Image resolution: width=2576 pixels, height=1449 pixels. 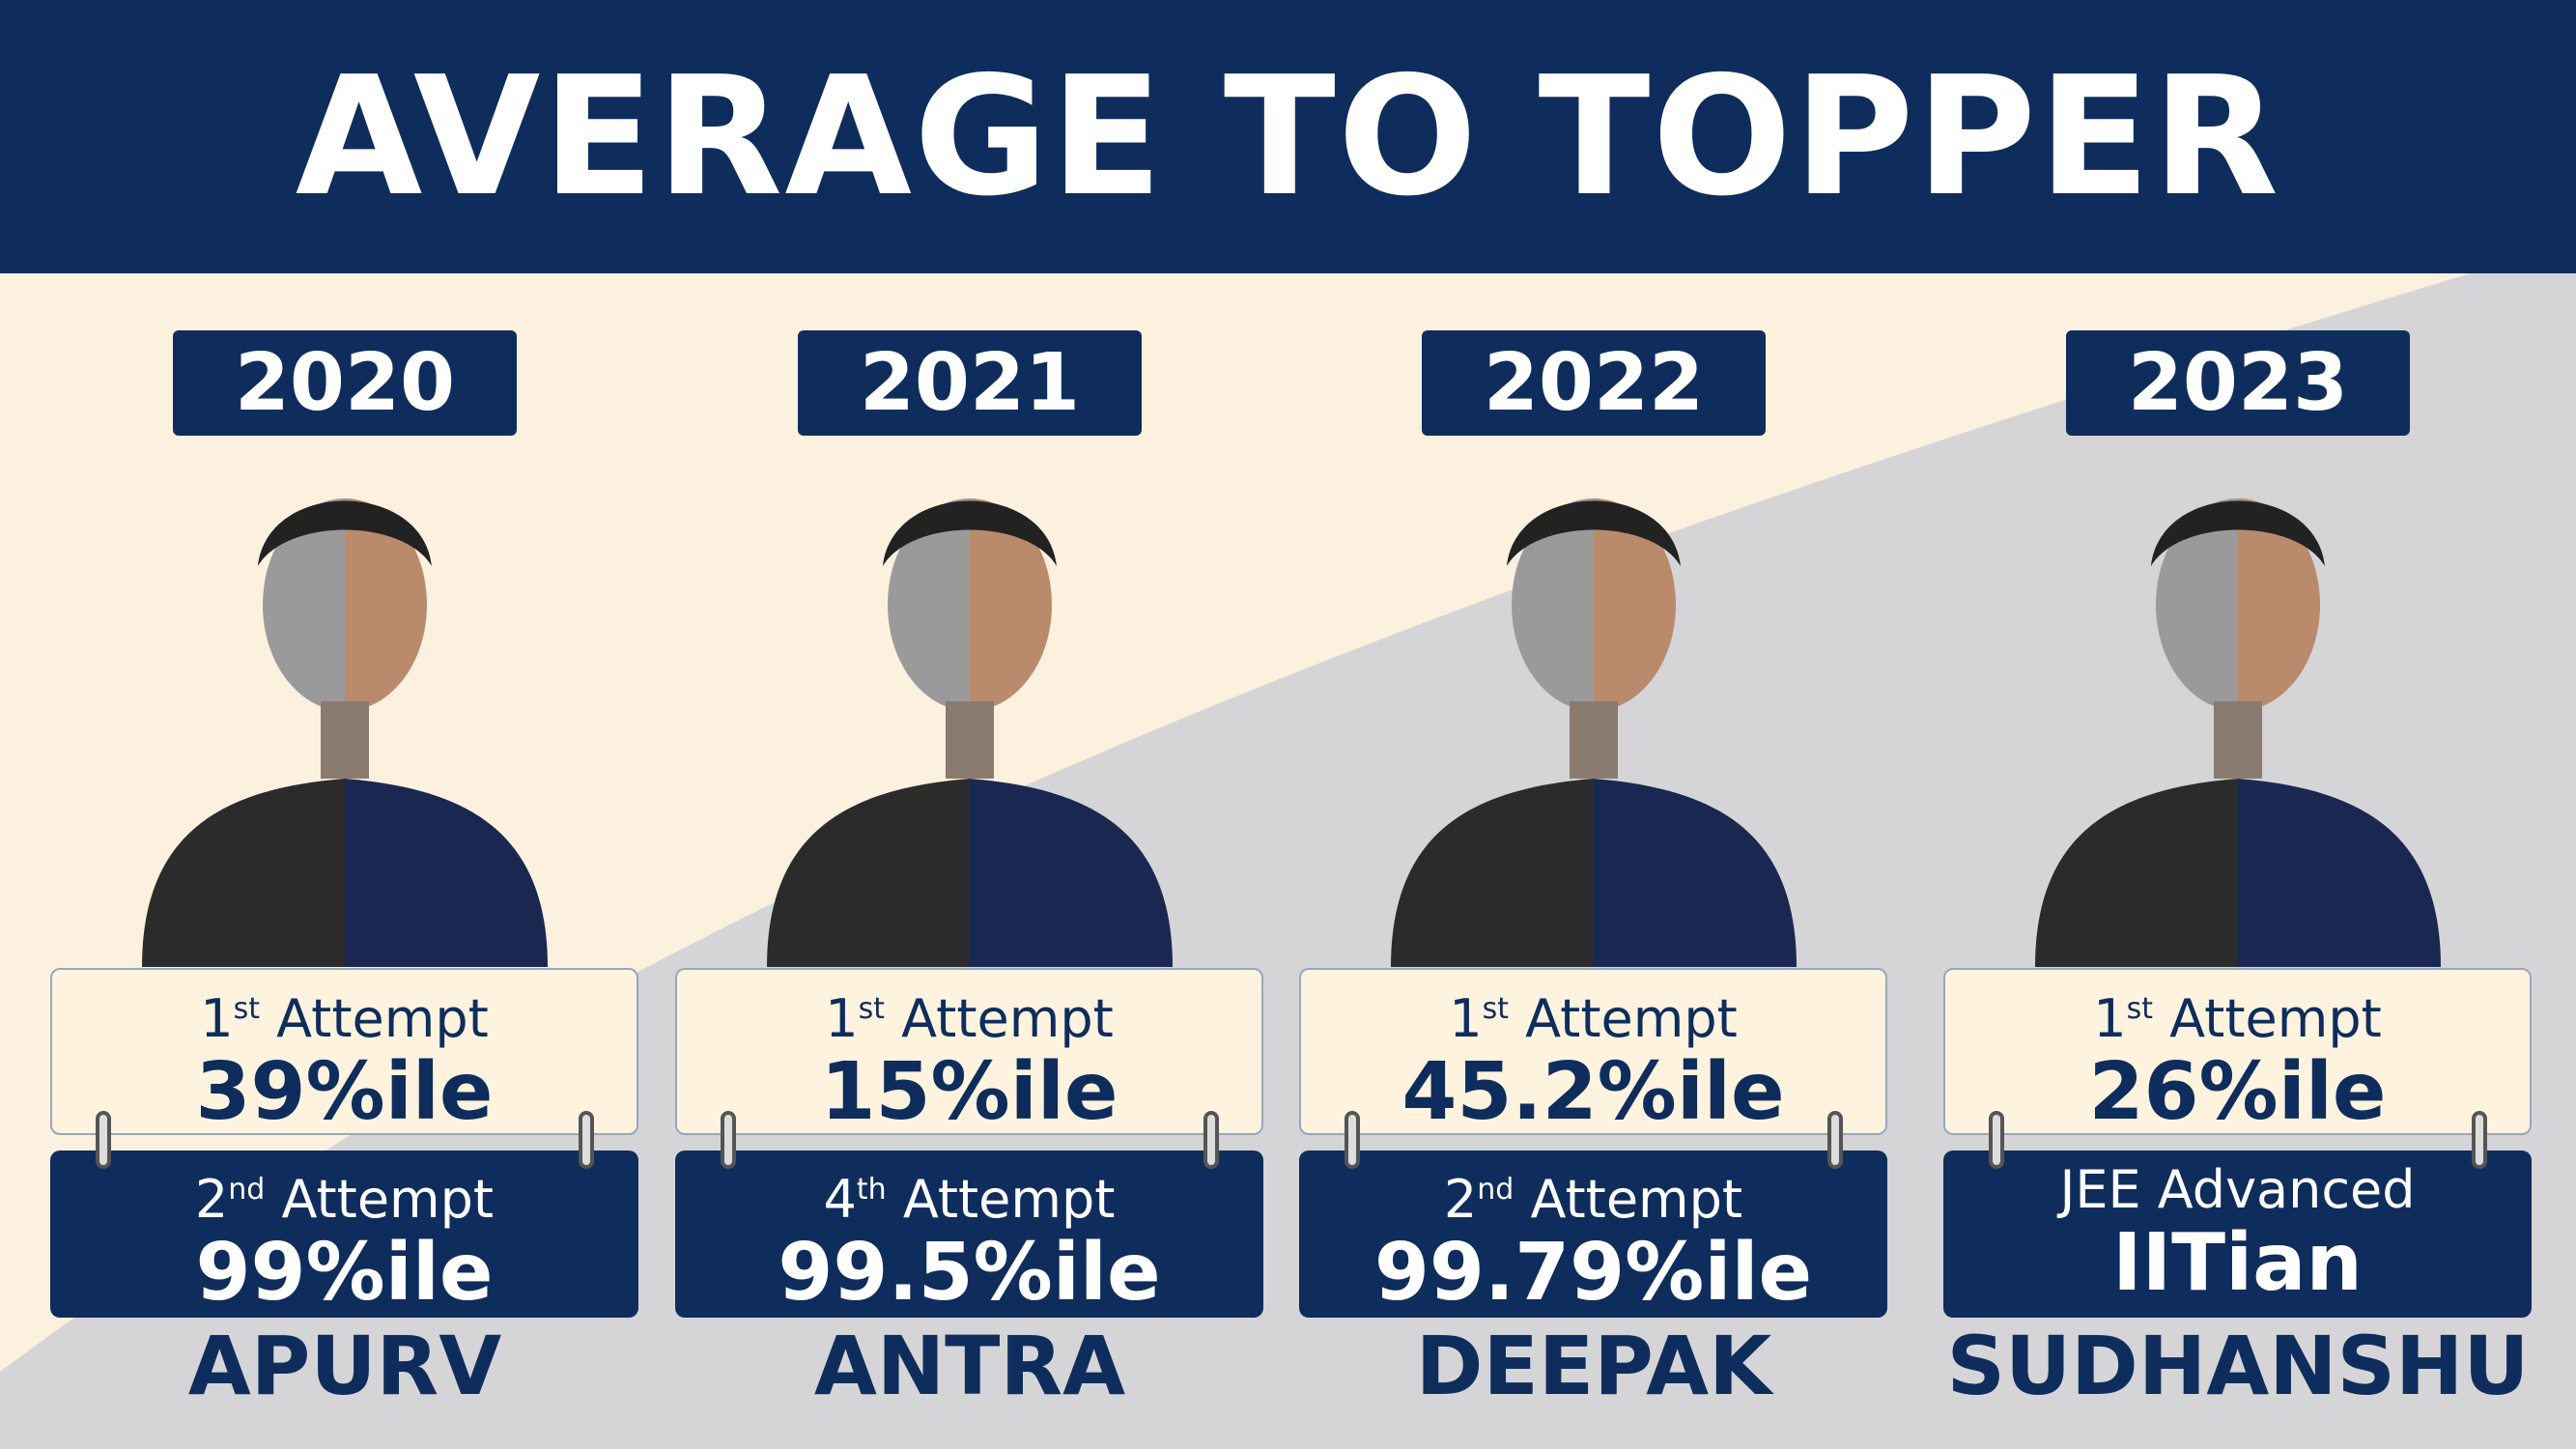 What do you see at coordinates (871, 1190) in the screenshot?
I see `ordinal-suffix: th` at bounding box center [871, 1190].